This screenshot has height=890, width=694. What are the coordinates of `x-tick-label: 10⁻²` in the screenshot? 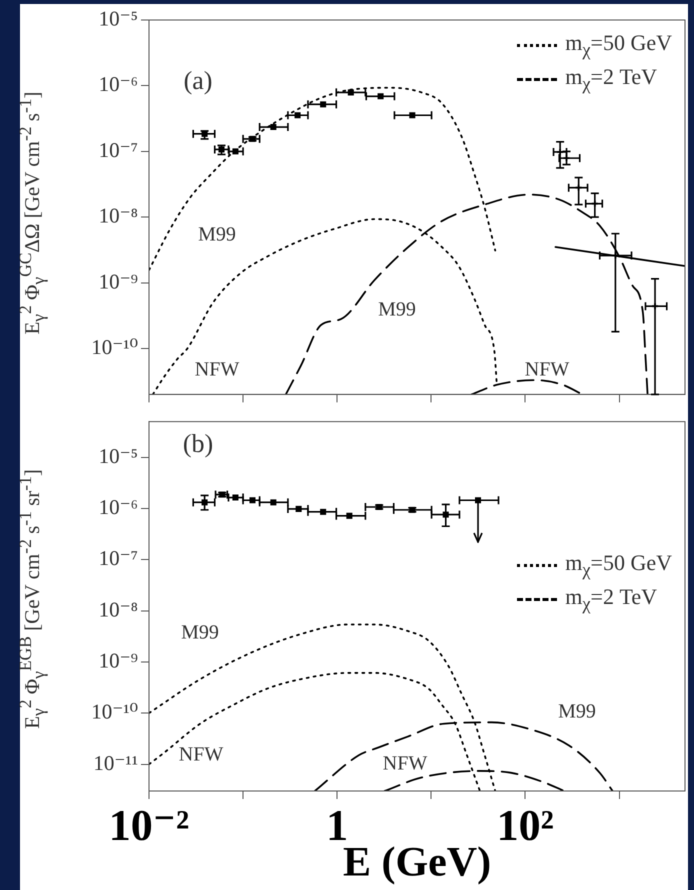 It's located at (149, 825).